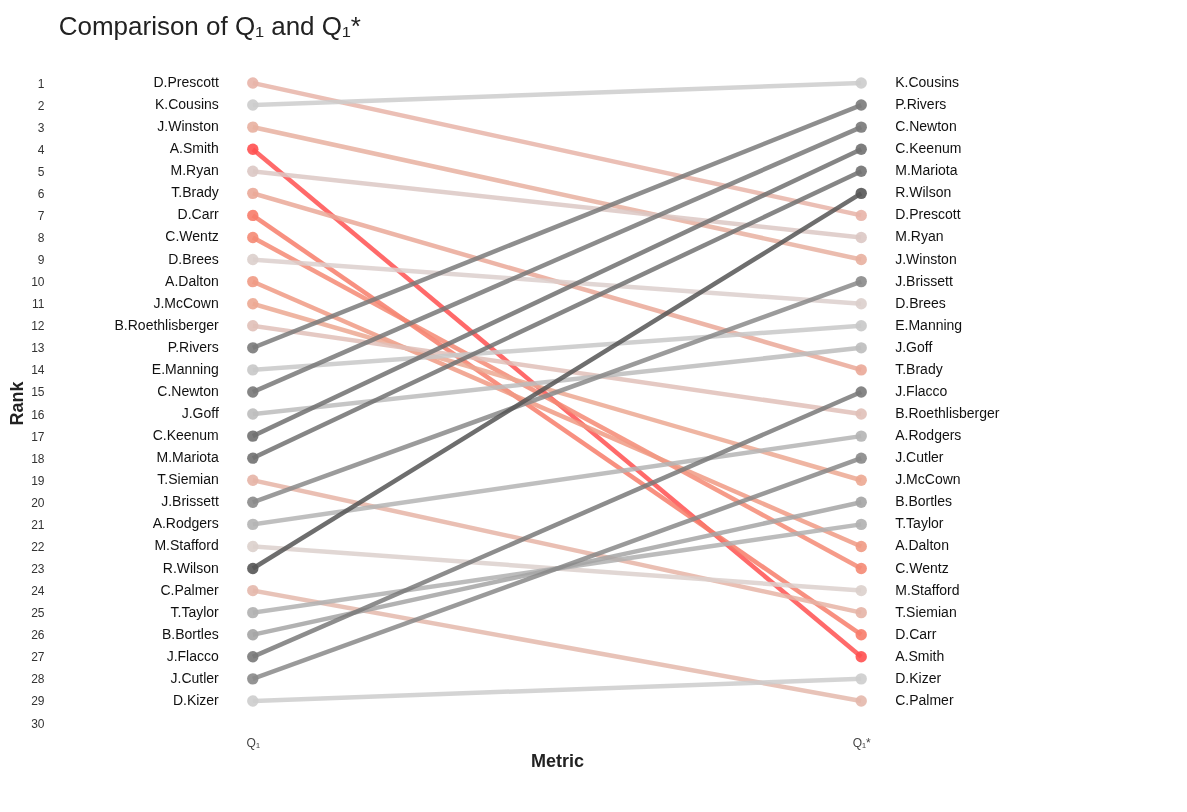 This screenshot has height=812, width=1187. Describe the element at coordinates (923, 192) in the screenshot. I see `text: R.Wilson` at that location.